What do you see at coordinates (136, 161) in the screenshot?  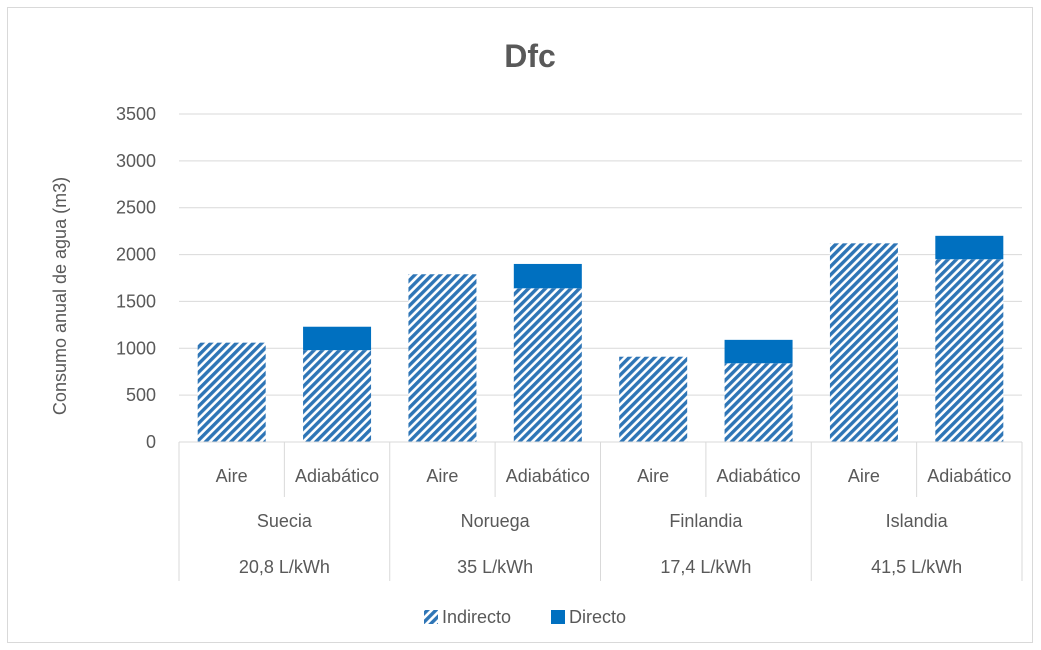 I see `y-tick-label: 3000` at bounding box center [136, 161].